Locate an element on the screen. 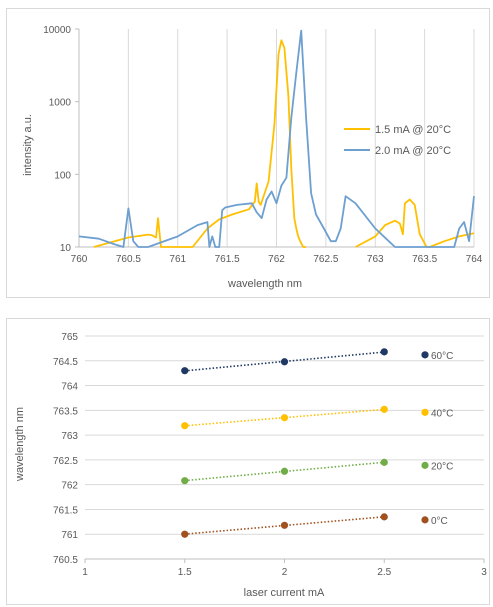 This screenshot has width=493, height=607. y-axis-label: intensity a.u. is located at coordinates (28, 145).